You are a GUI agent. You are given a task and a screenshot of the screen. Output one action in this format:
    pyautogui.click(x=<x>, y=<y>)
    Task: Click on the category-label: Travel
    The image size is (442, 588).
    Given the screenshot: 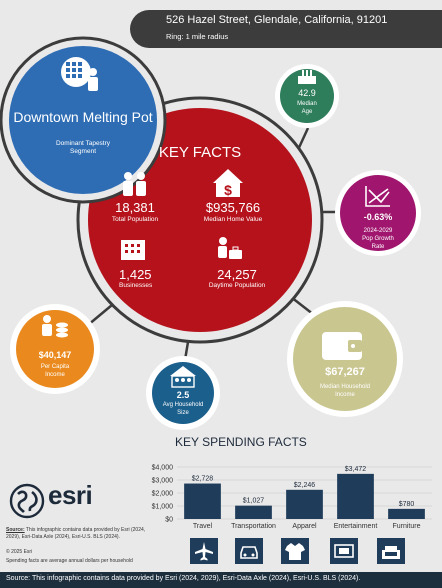 What is the action you would take?
    pyautogui.click(x=203, y=526)
    